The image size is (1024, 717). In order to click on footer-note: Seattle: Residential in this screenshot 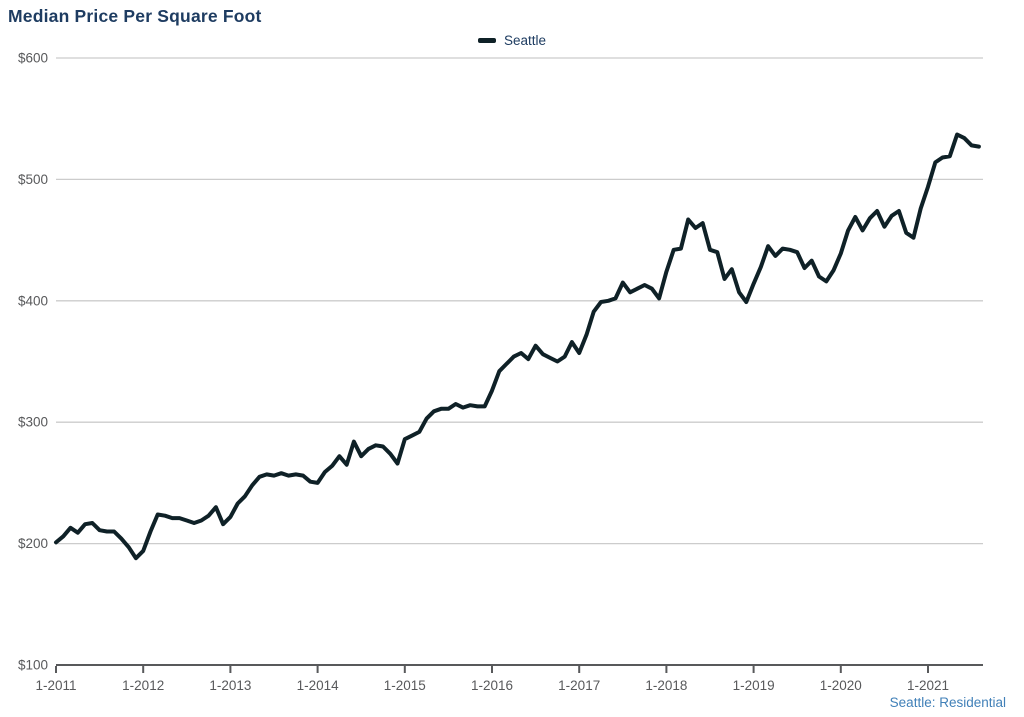, I will do `click(947, 702)`.